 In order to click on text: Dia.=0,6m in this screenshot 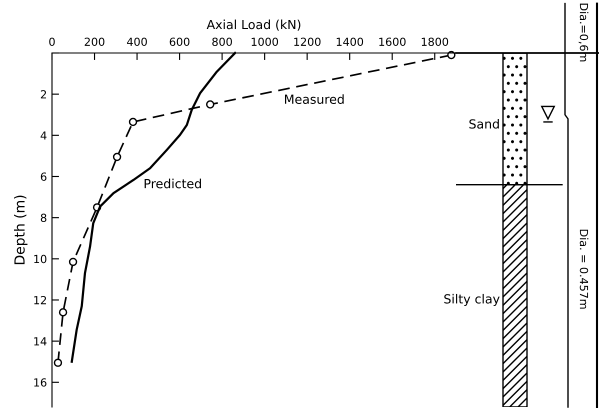, I will do `click(583, 33)`.